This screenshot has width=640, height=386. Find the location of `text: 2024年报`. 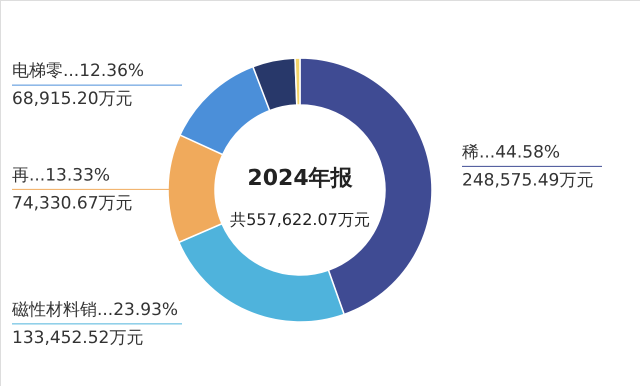

text: 2024年报 is located at coordinates (300, 178).